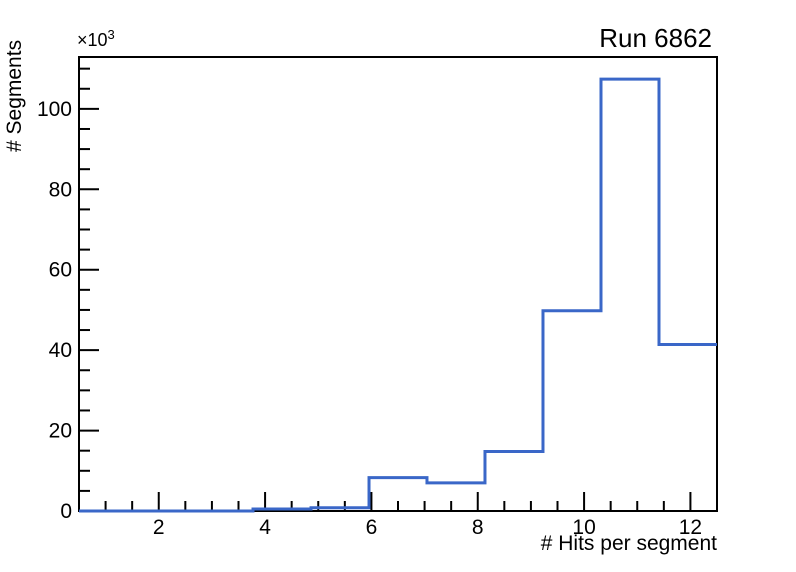  What do you see at coordinates (478, 527) in the screenshot?
I see `x-tick-label: 8` at bounding box center [478, 527].